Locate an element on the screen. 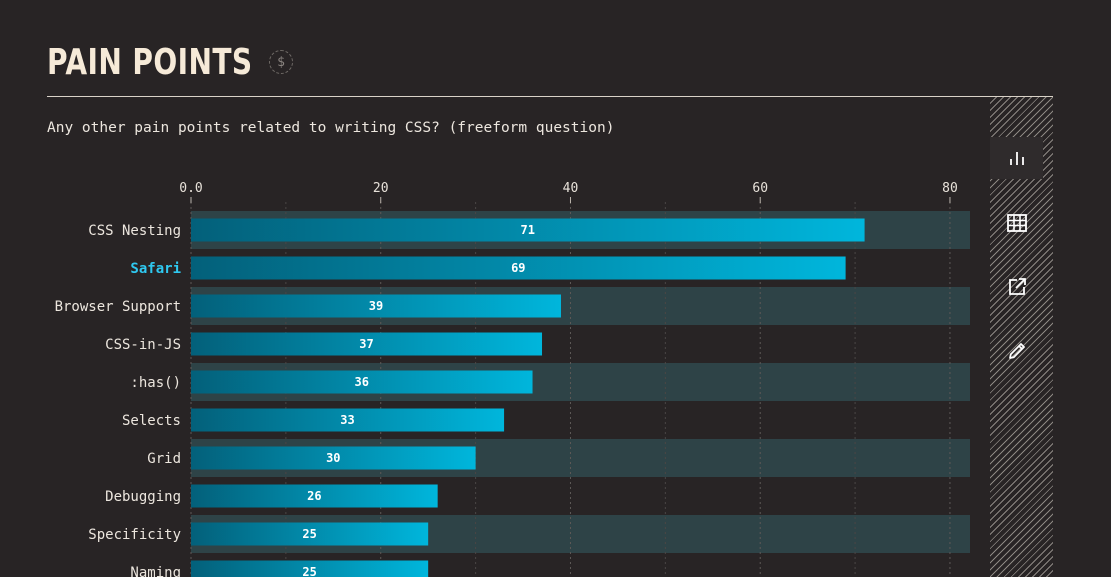  x-tick-label: 0.0 is located at coordinates (190, 188).